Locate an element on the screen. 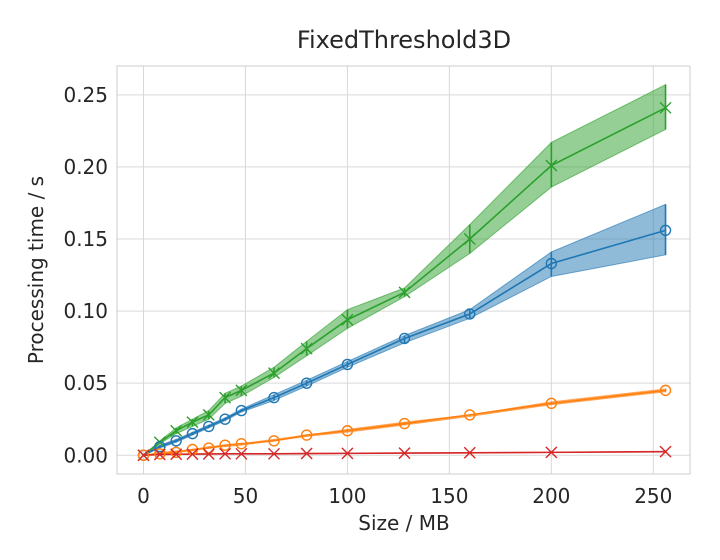 The height and width of the screenshot is (560, 720). y-tick-labels: 0.00 0.05 0.10 0.15 0.20 0.25 is located at coordinates (85, 275).